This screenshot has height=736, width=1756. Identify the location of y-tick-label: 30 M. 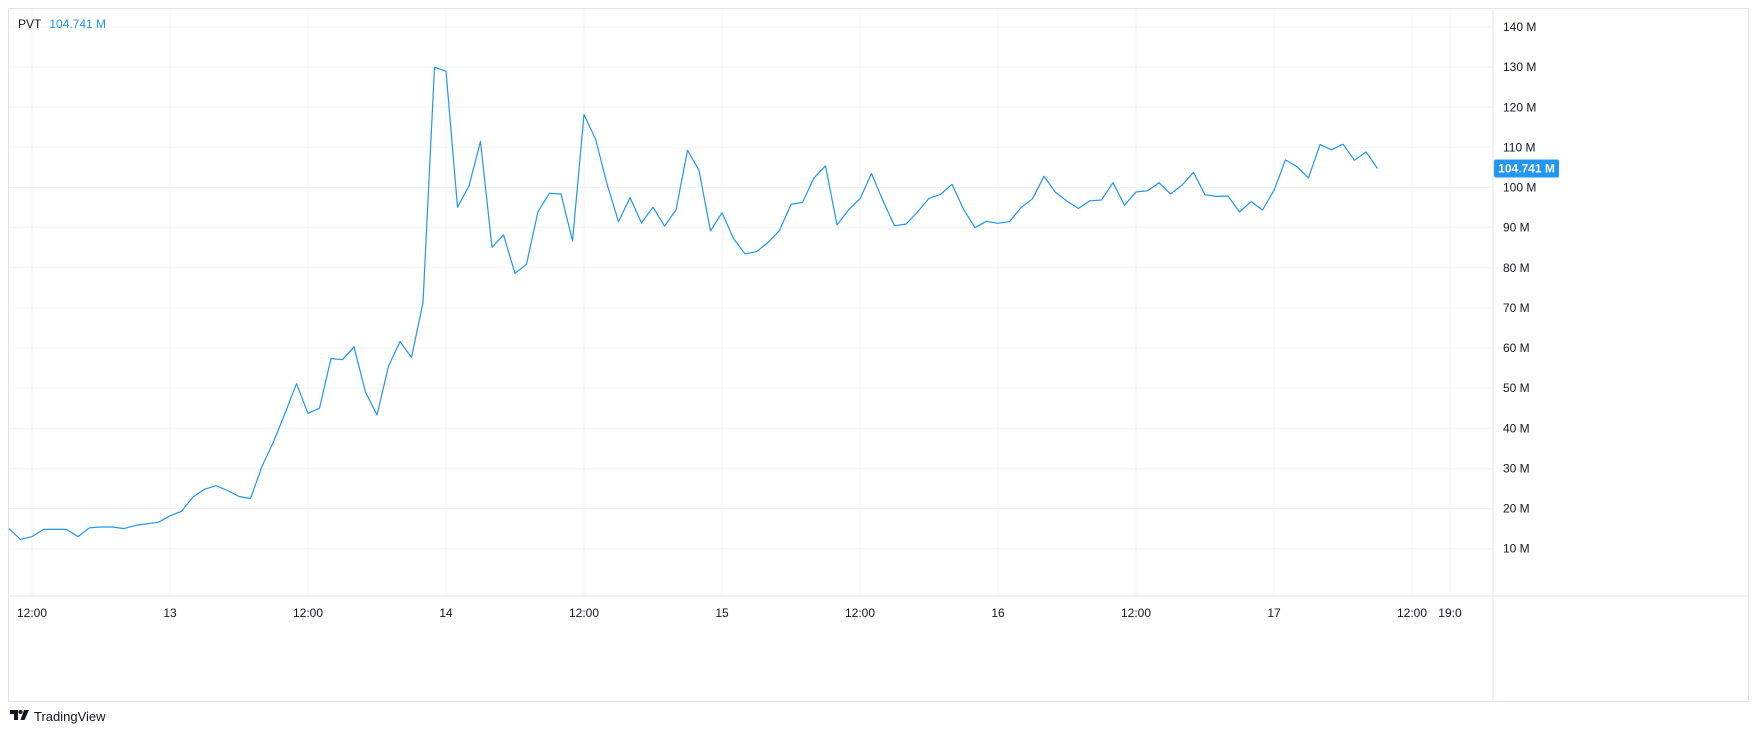
(1516, 468).